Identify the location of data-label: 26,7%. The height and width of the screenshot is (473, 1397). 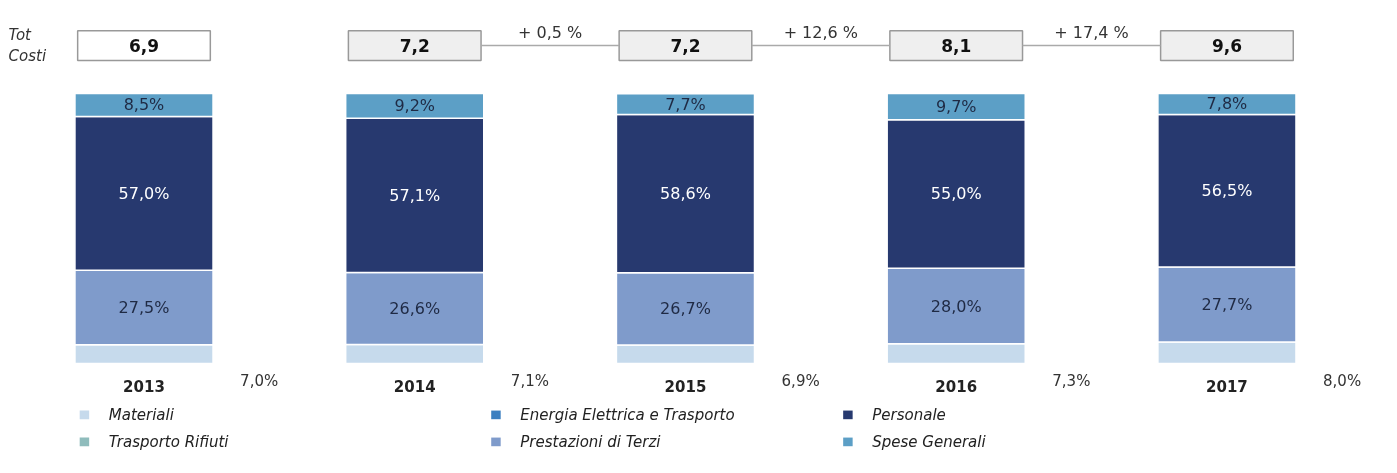
(685, 309).